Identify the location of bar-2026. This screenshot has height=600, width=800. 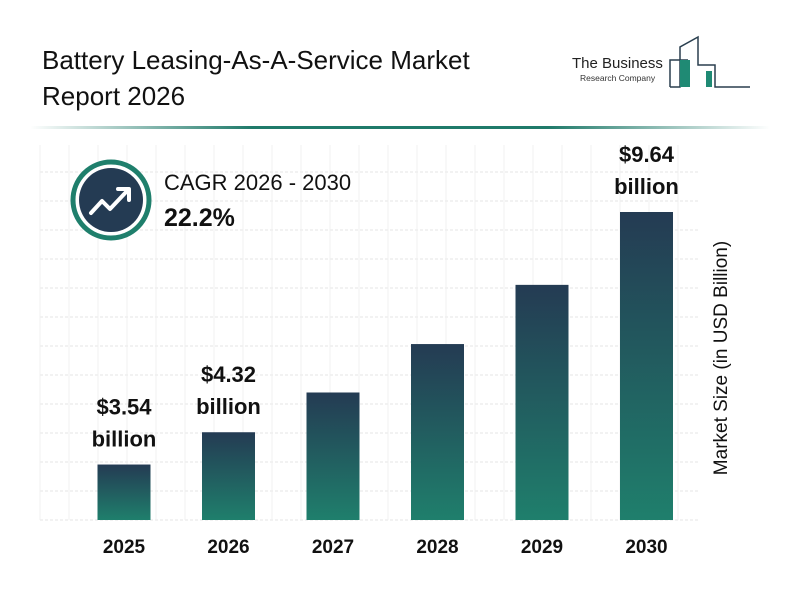
(228, 476).